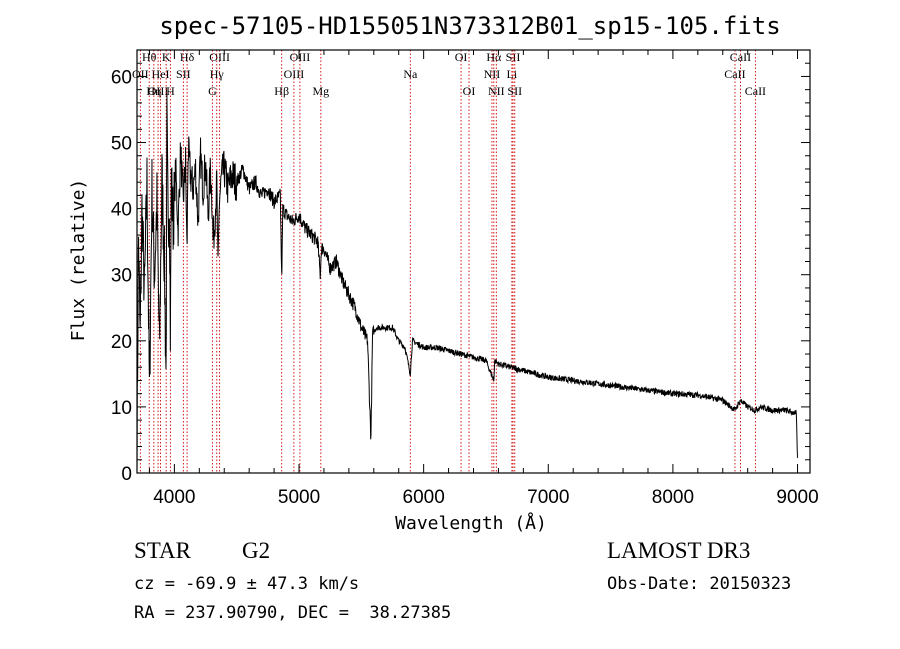 The image size is (900, 649). Describe the element at coordinates (320, 91) in the screenshot. I see `spectral-line-label: Mg` at that location.